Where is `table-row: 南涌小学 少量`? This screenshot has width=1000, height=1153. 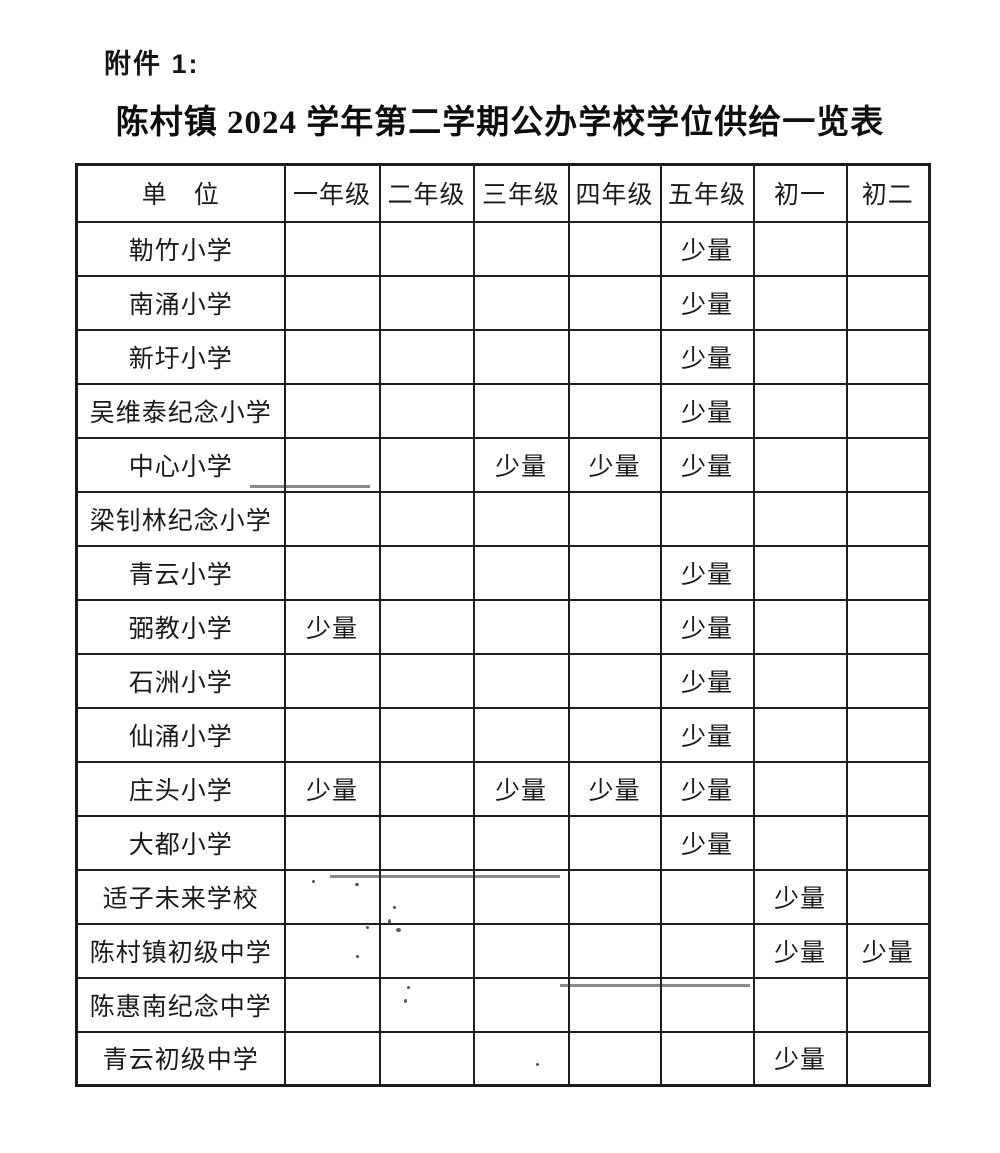
table-row: 南涌小学 少量 is located at coordinates (503, 302).